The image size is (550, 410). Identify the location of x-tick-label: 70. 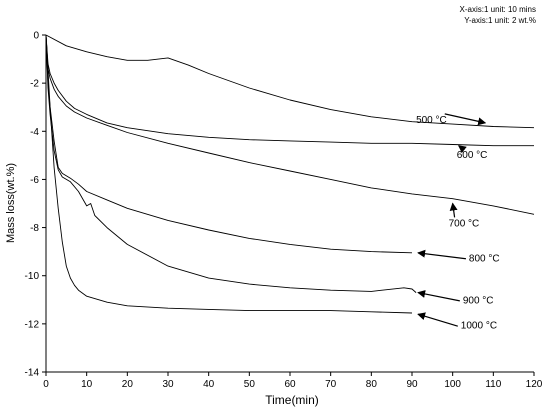
(331, 384).